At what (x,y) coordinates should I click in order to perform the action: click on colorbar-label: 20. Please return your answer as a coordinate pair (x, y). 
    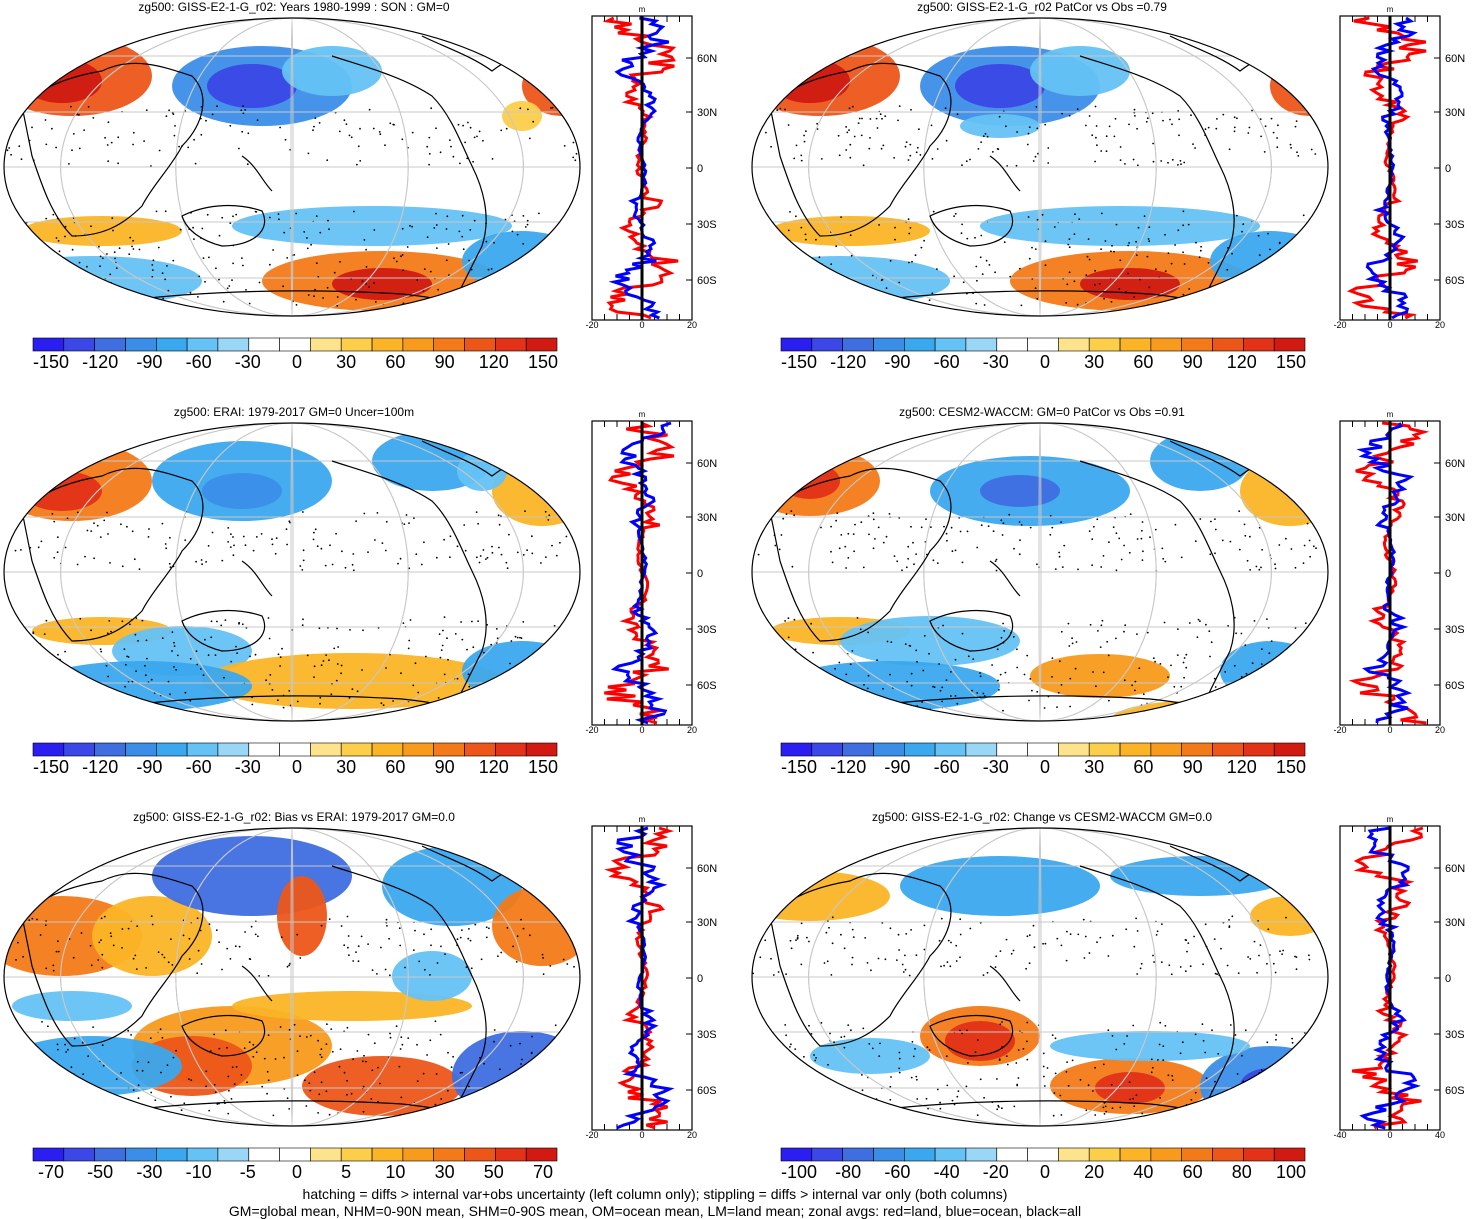
    Looking at the image, I should click on (1094, 1172).